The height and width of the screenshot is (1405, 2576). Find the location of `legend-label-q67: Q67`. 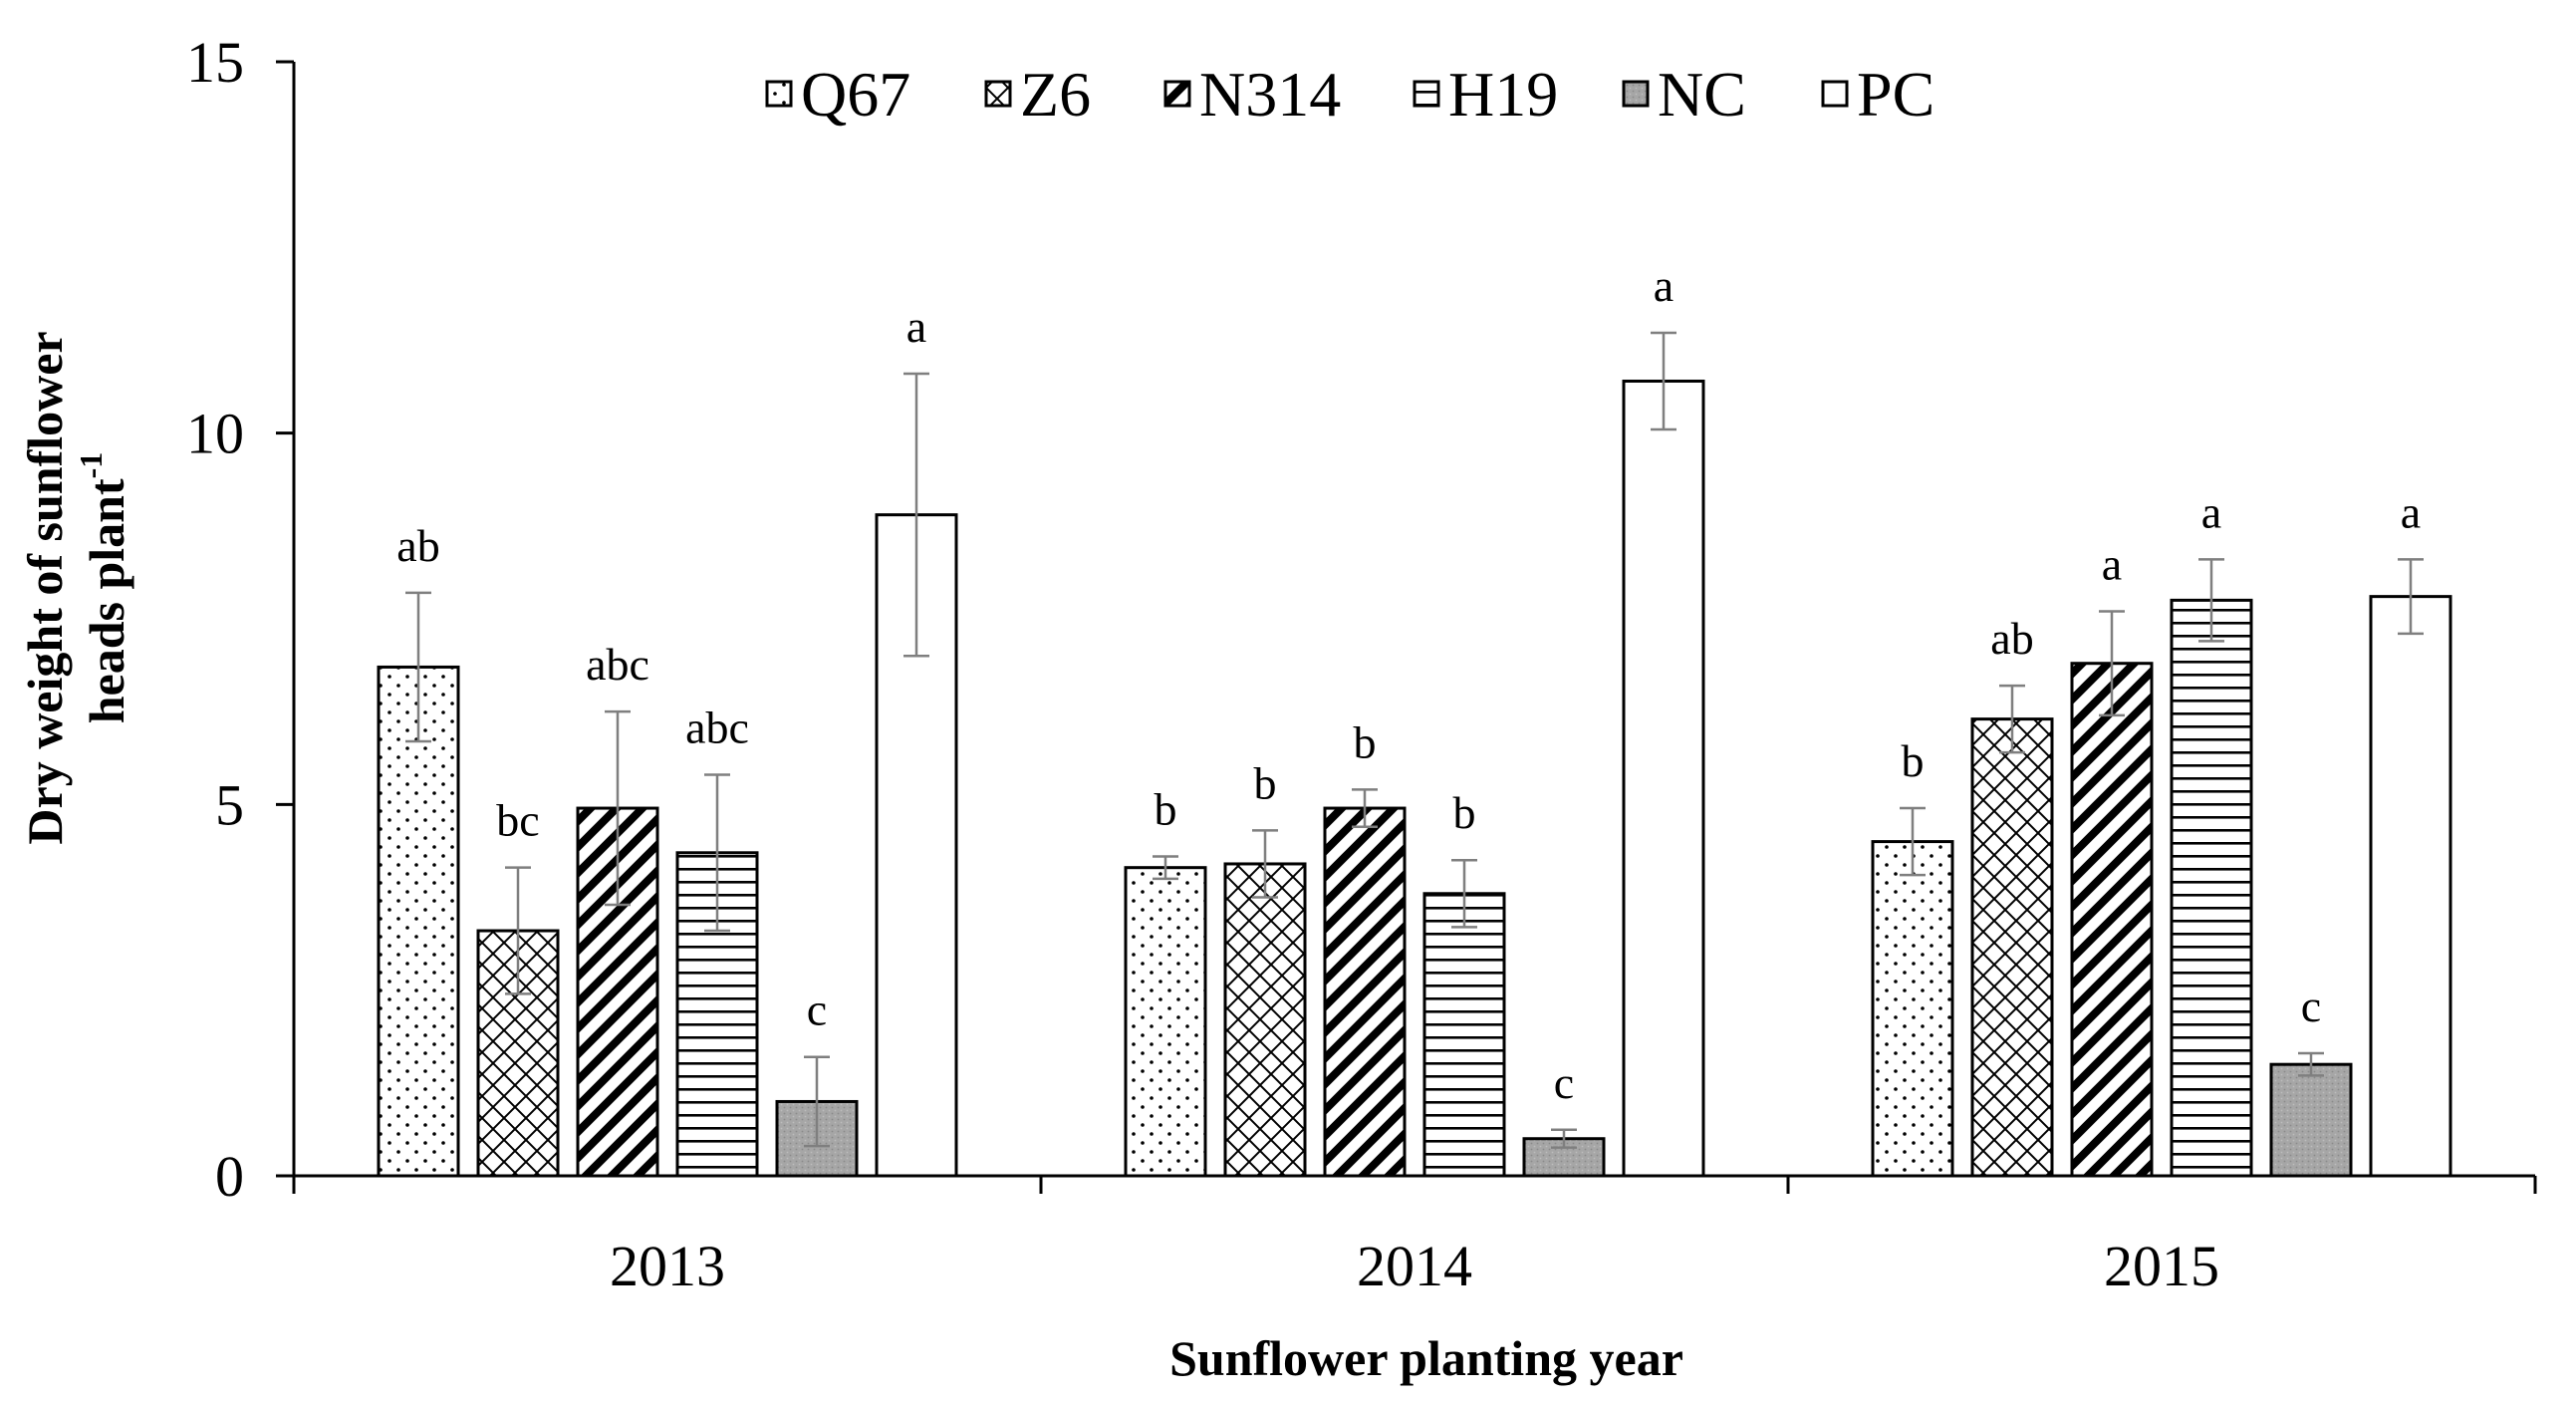

legend-label-q67: Q67 is located at coordinates (855, 95).